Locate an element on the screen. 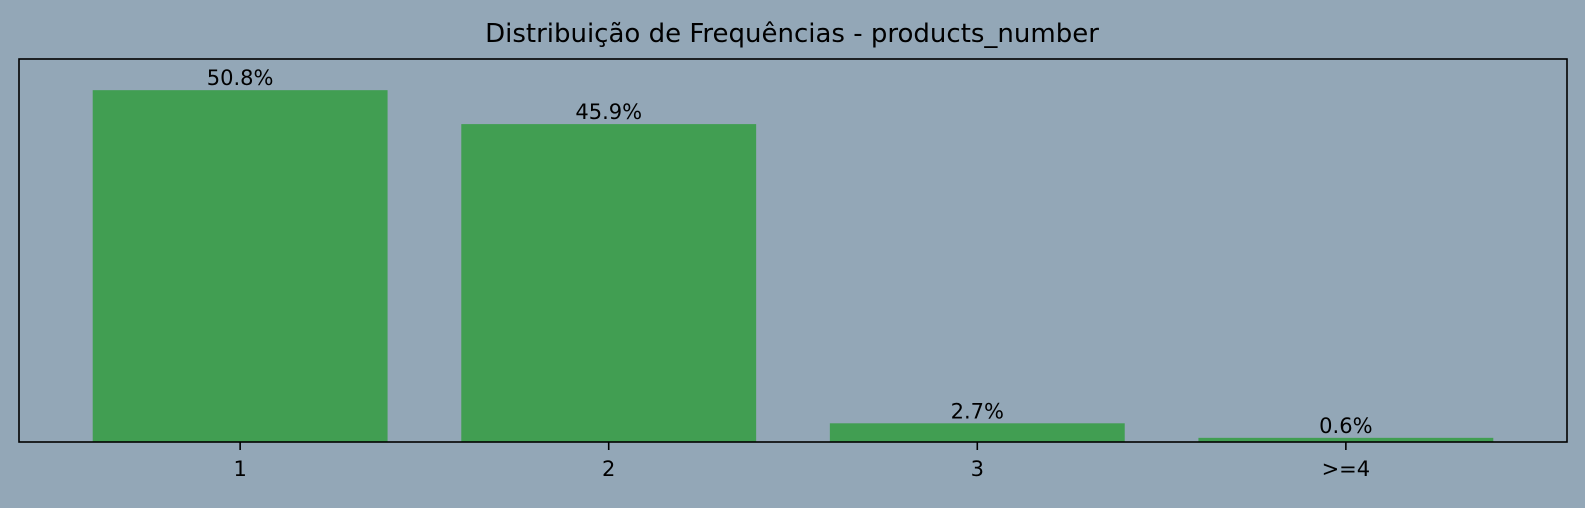 This screenshot has height=508, width=1585. data-label-4: 0.6% is located at coordinates (1345, 426).